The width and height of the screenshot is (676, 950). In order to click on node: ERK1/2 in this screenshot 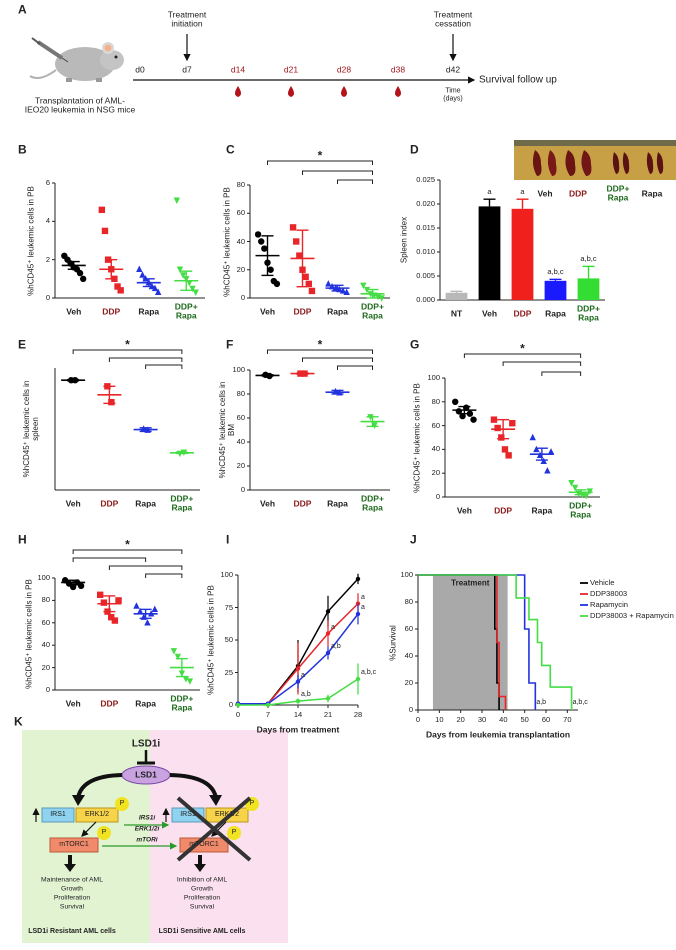, I will do `click(227, 815)`.